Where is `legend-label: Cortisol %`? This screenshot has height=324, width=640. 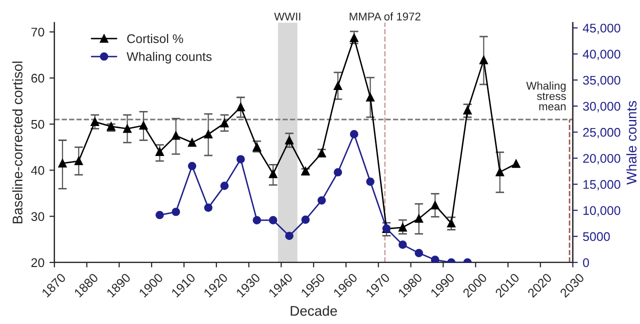 legend-label: Cortisol % is located at coordinates (155, 39).